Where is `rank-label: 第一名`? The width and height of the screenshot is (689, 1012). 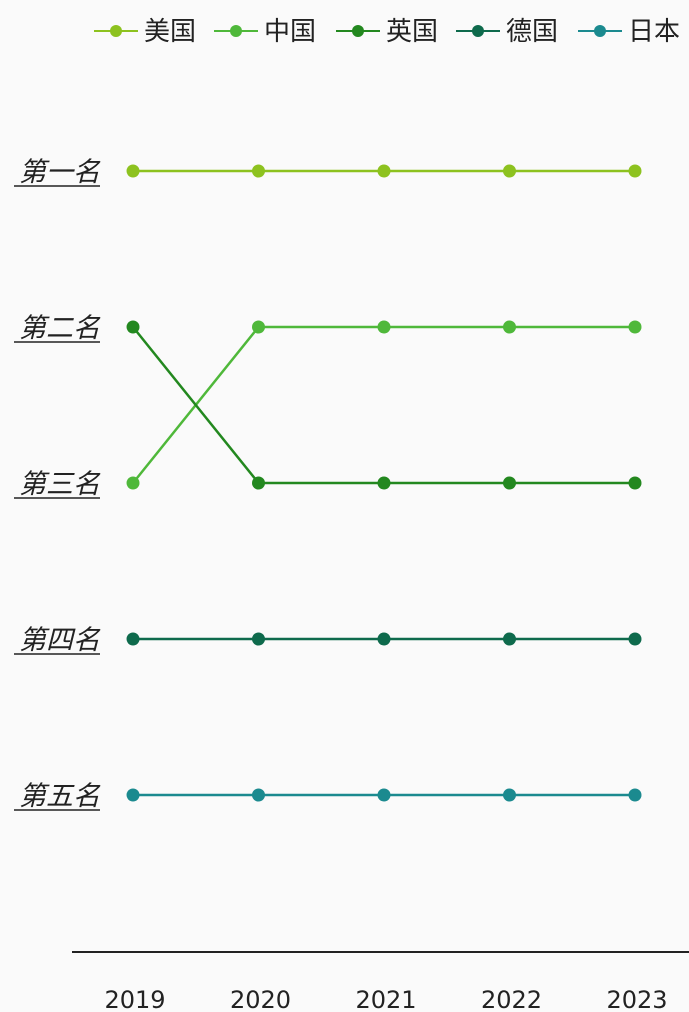 rank-label: 第一名 is located at coordinates (60, 172).